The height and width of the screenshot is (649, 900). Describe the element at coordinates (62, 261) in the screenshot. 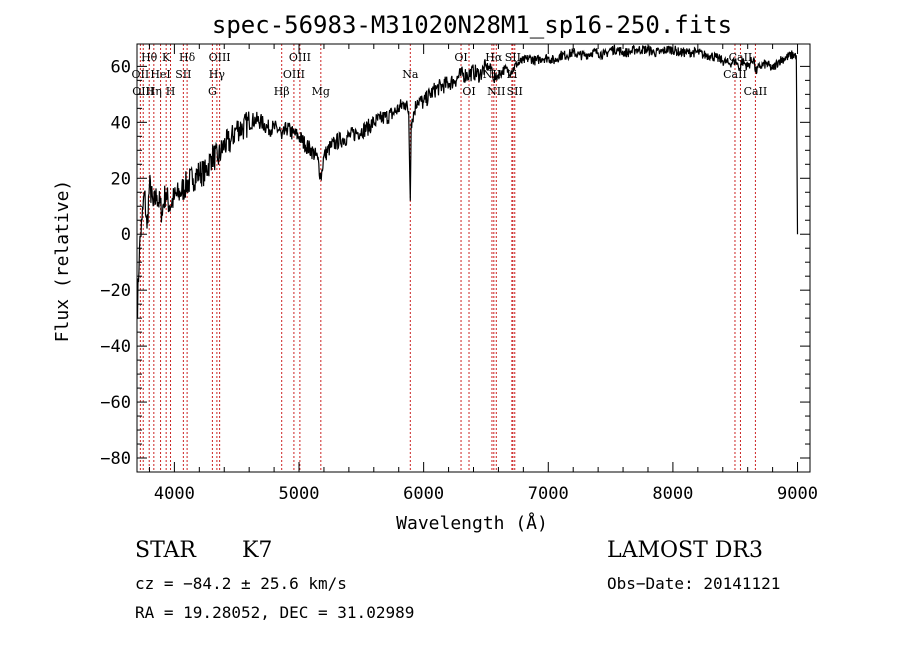

I see `y-axis-label: Flux (relative)` at that location.